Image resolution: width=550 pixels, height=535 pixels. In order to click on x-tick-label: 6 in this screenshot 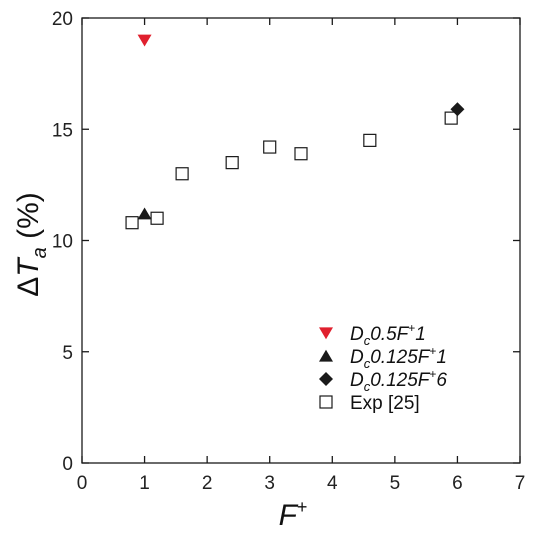, I will do `click(457, 483)`.